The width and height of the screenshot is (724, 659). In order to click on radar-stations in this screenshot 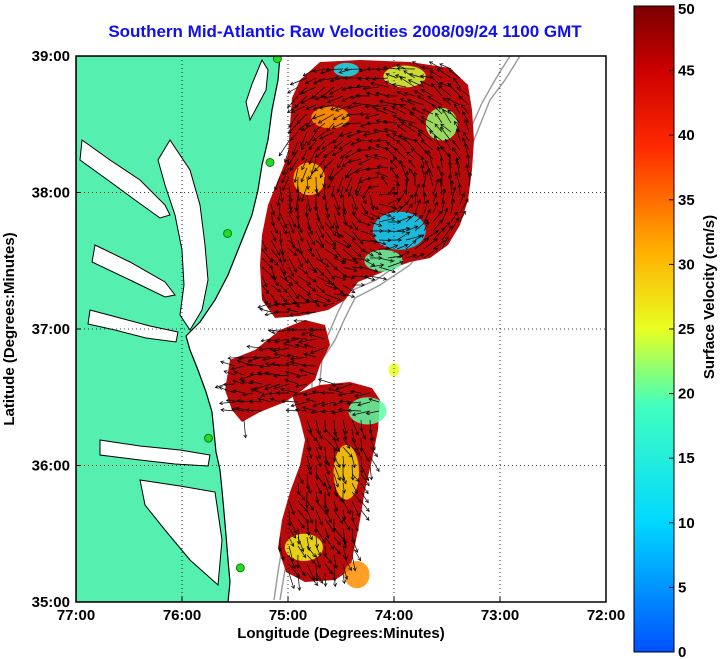, I will do `click(243, 314)`.